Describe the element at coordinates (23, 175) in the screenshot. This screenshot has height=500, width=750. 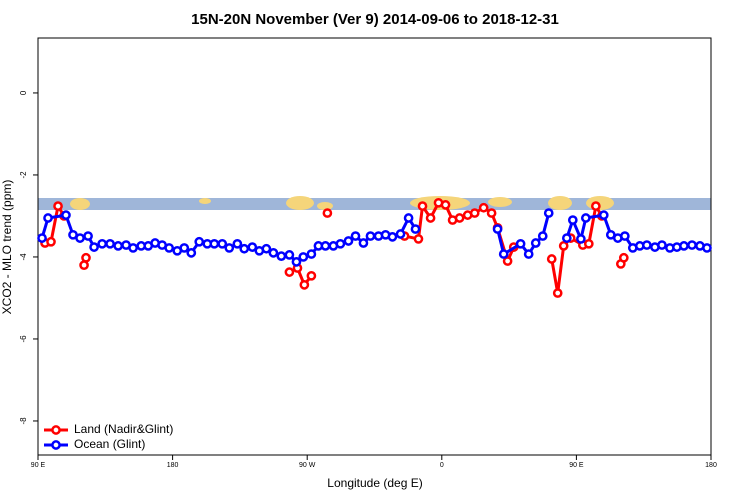
I see `y-tick-label: -2` at that location.